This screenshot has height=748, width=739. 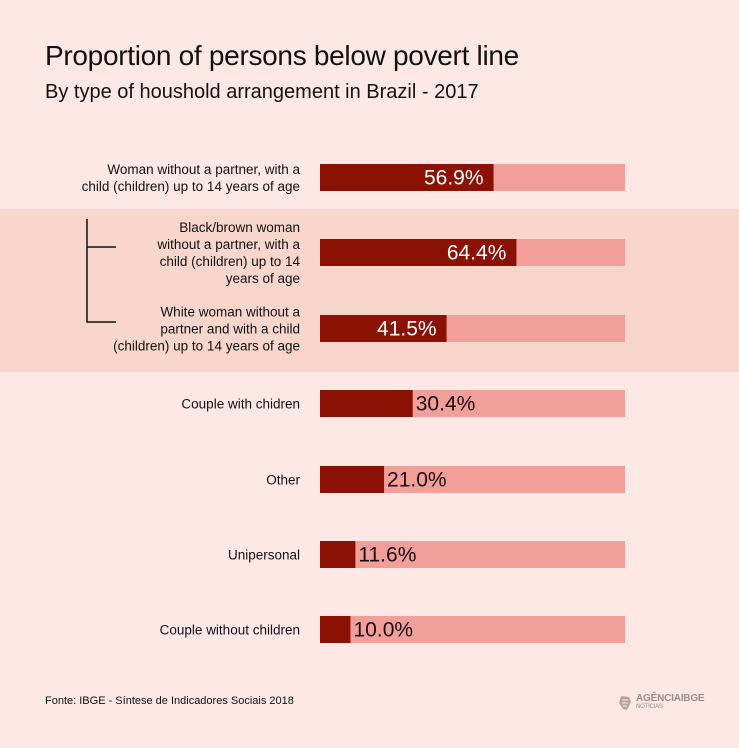 I want to click on value-label-1: 64.4%, so click(x=477, y=253).